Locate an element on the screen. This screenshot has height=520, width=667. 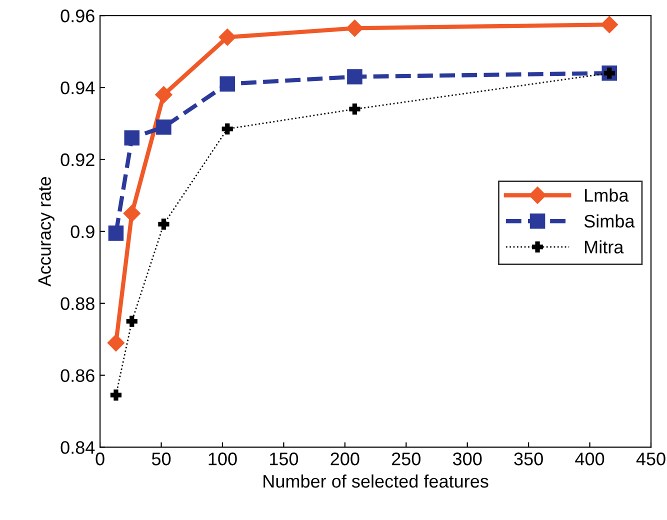
y-tick-label: 0.86 is located at coordinates (77, 375).